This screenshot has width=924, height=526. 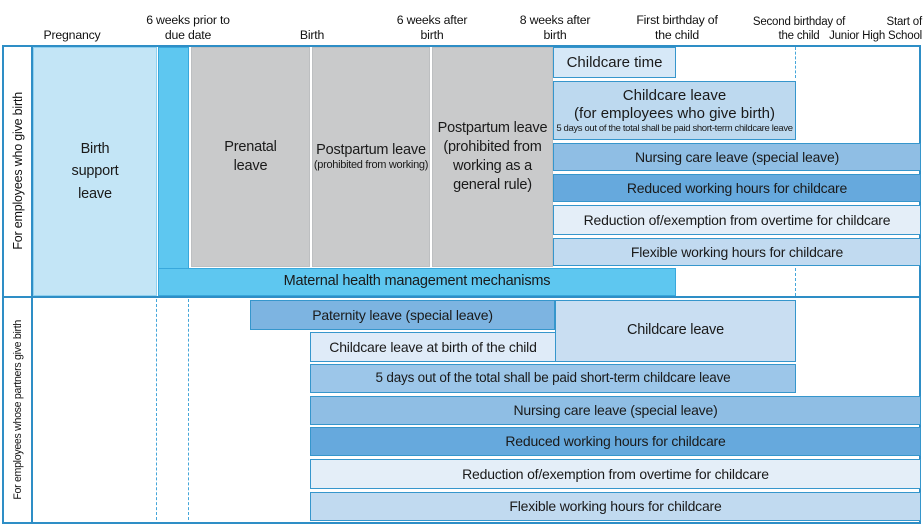 I want to click on bar-childcare-leave-at-birth: Childcare leave at birth of the child, so click(x=433, y=347).